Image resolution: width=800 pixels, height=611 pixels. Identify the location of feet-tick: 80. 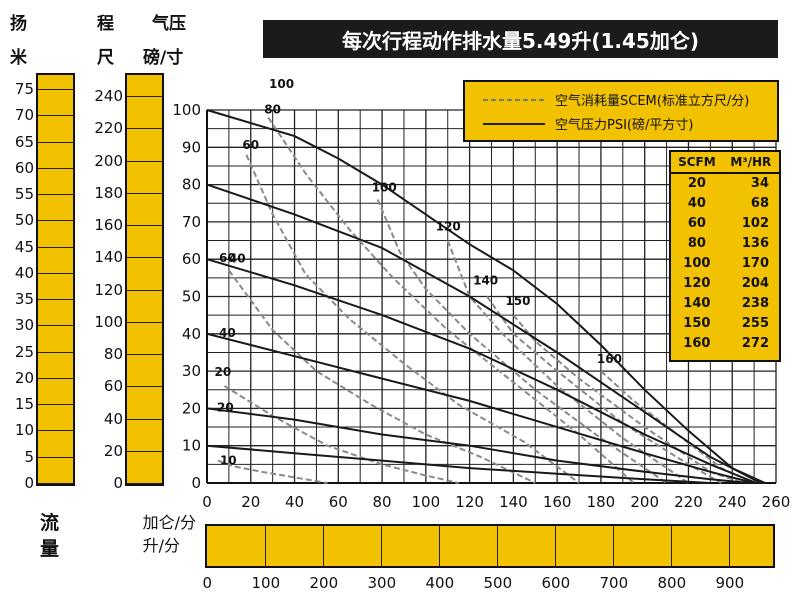
(113, 354).